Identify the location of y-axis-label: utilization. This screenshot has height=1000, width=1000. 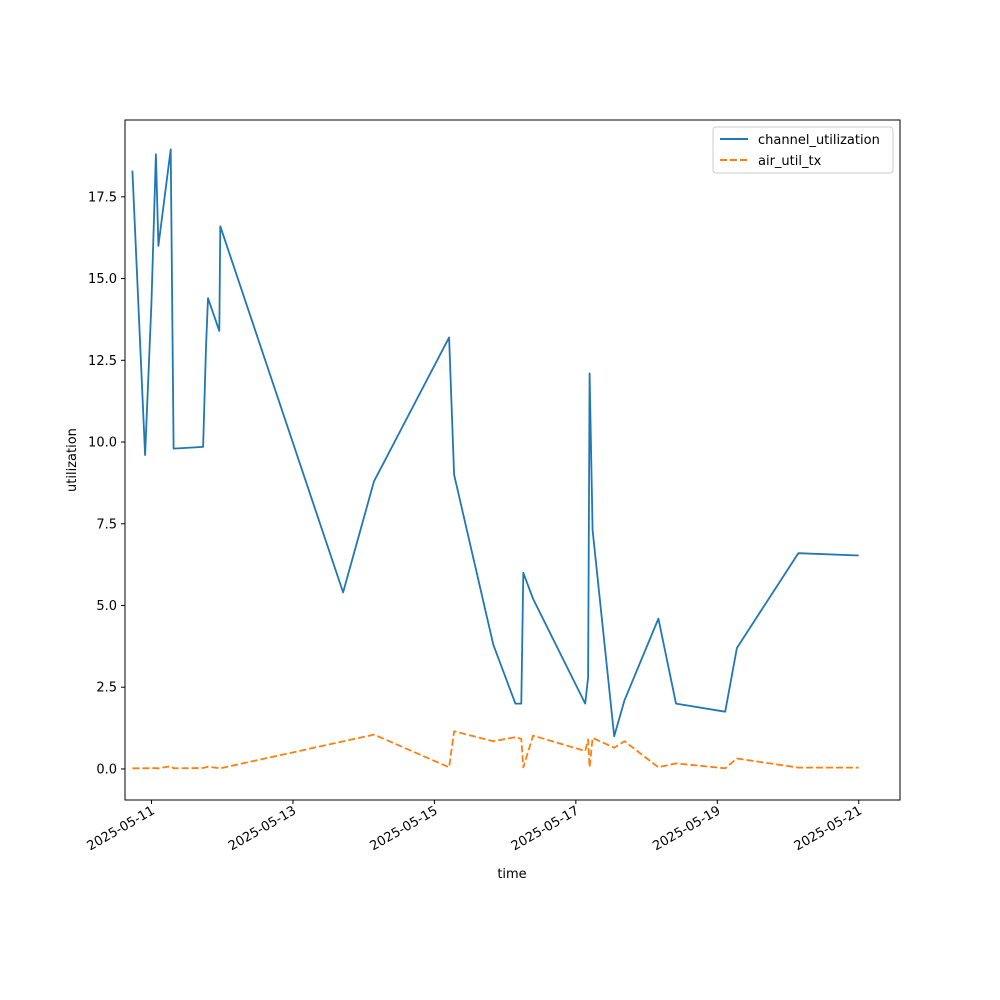
(72, 460).